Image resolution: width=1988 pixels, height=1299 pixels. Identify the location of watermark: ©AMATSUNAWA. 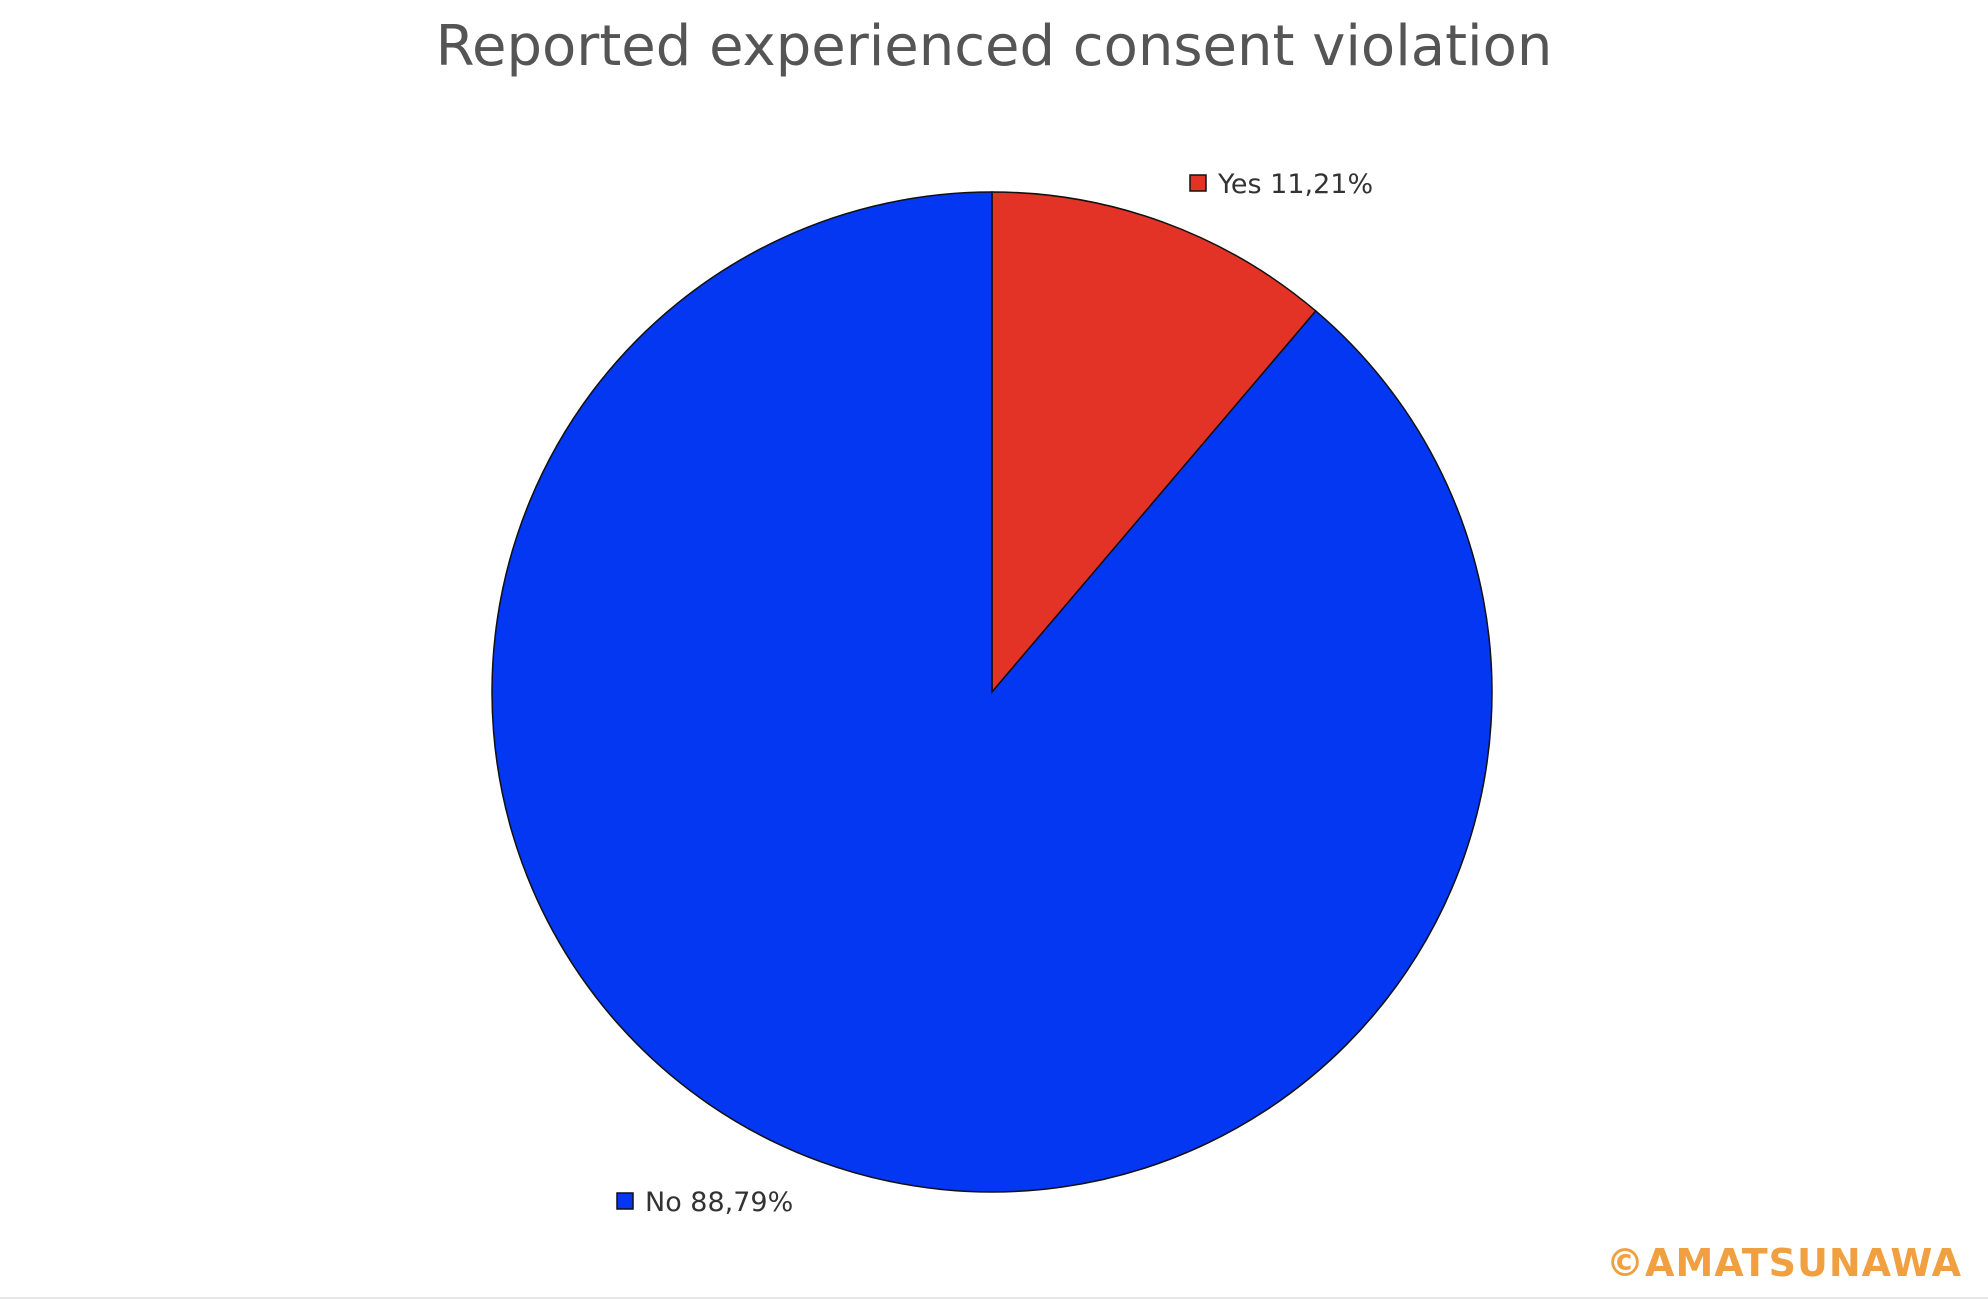
(1784, 1263).